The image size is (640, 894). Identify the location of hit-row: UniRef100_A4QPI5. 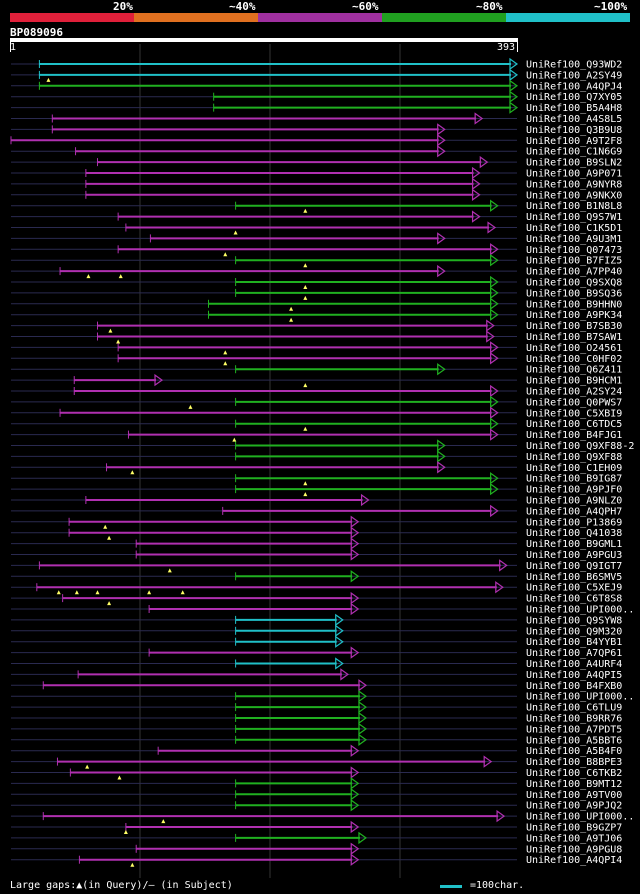
(316, 674).